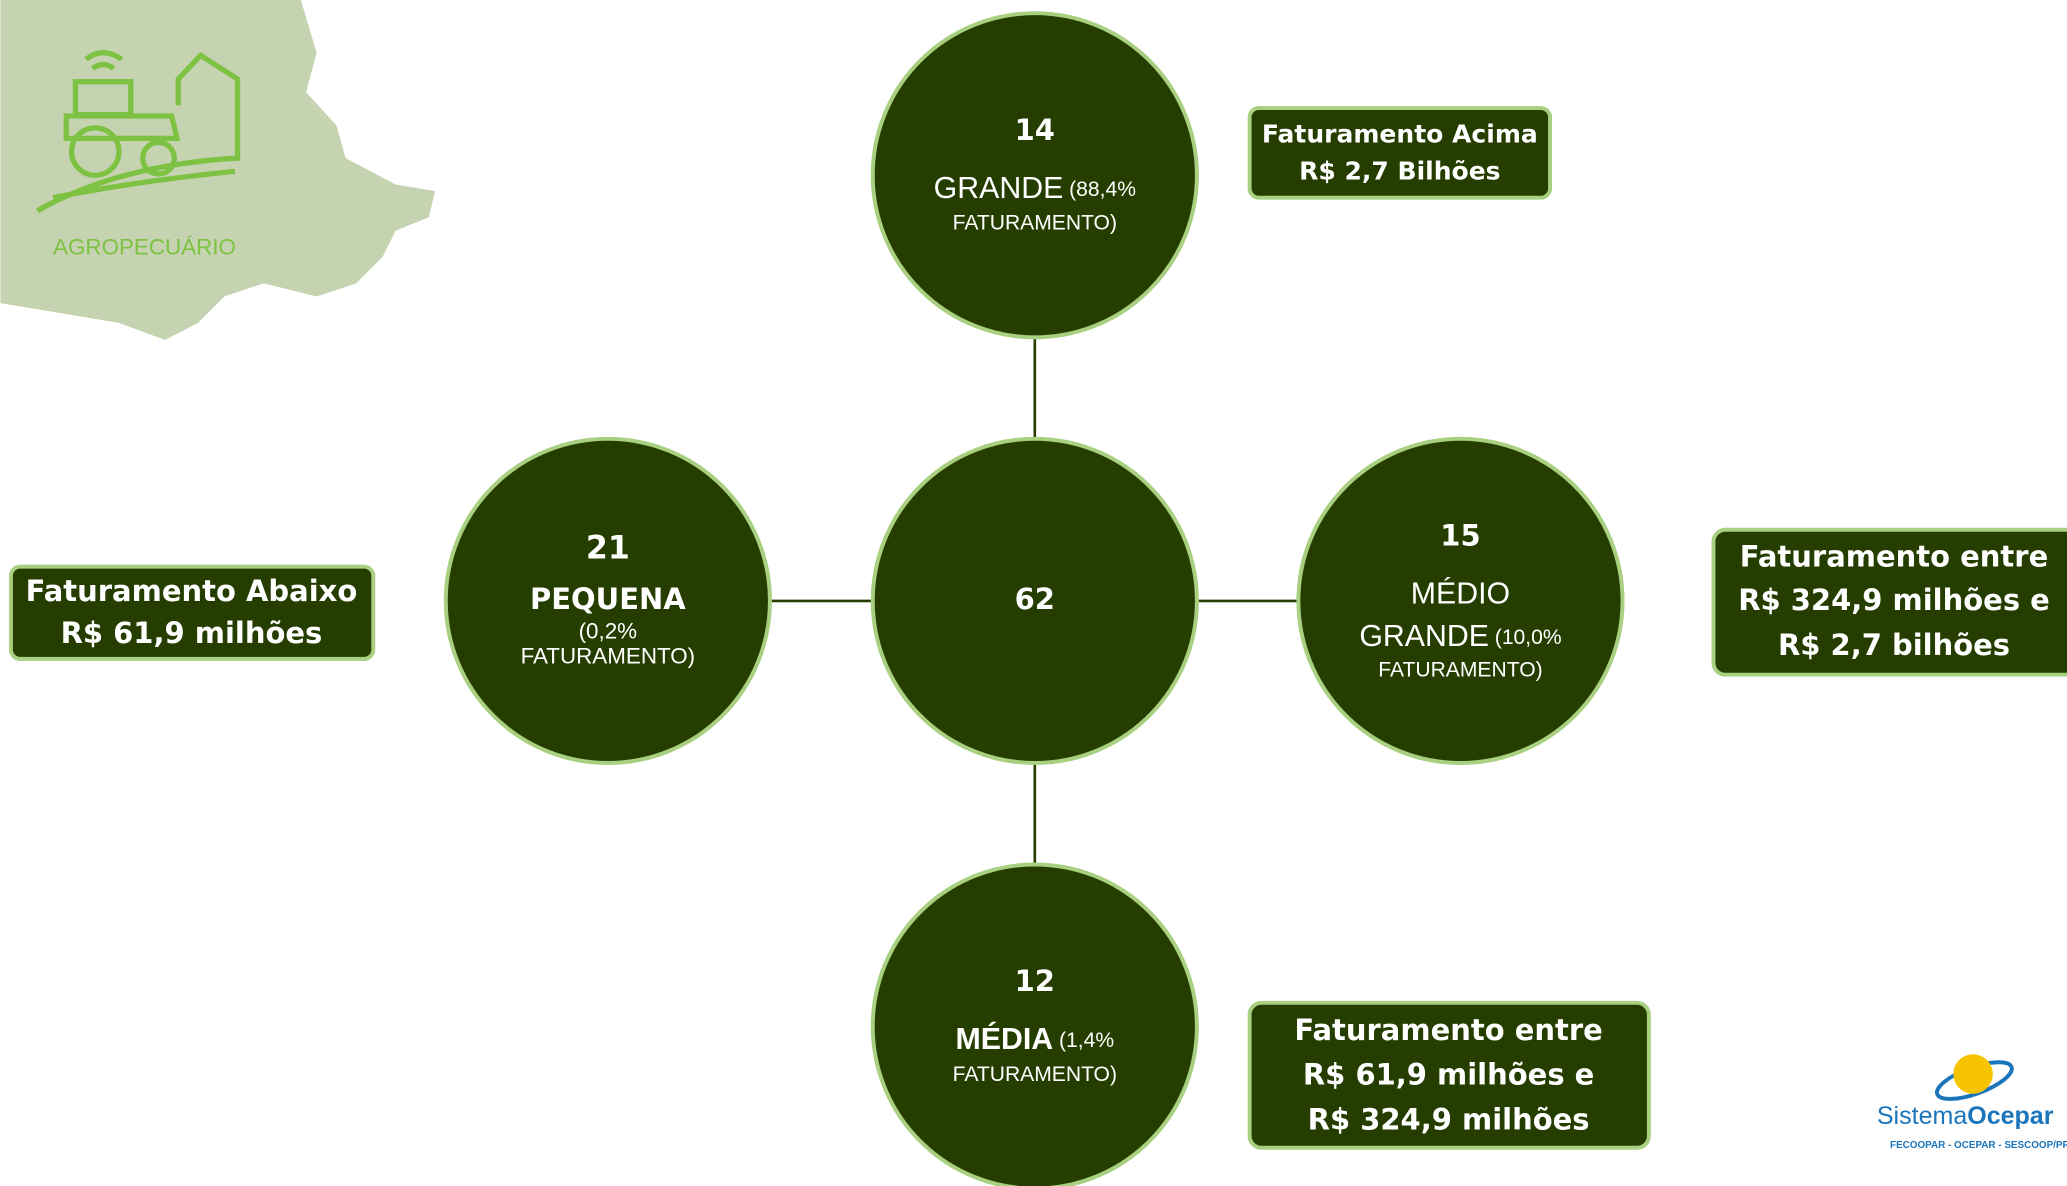 This screenshot has height=1186, width=2067. I want to click on node-label: MÉDIA (1,4%, so click(1035, 1039).